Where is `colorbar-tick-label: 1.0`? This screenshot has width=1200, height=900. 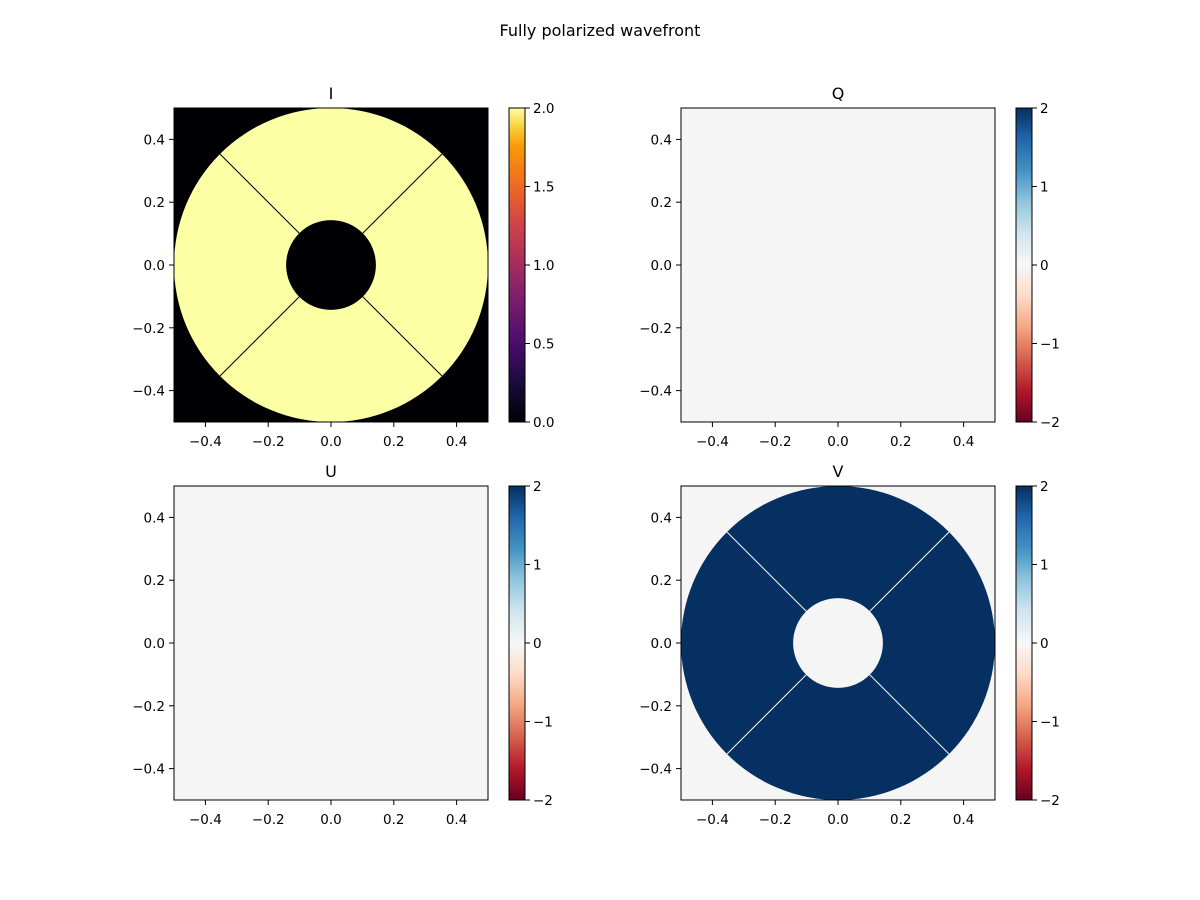 colorbar-tick-label: 1.0 is located at coordinates (543, 266).